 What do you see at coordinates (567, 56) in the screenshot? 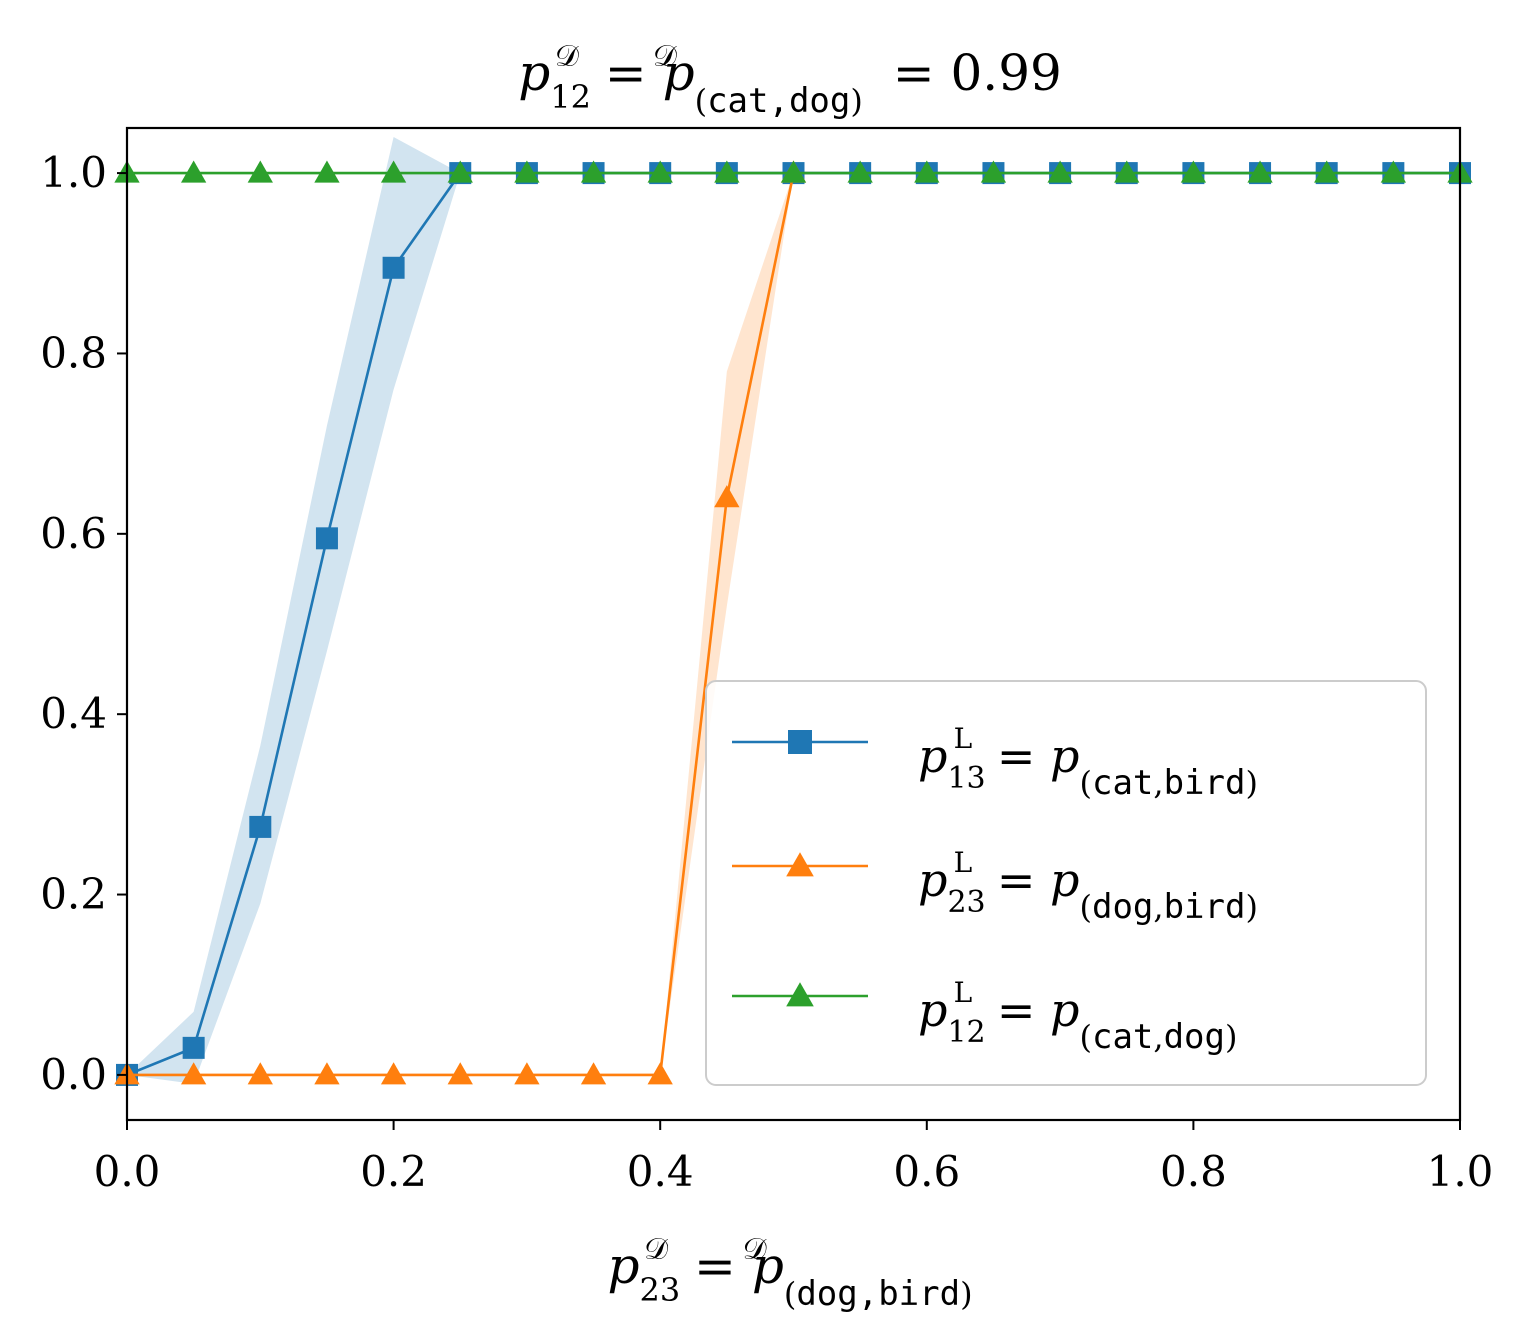
I see `title-lhs-sup: 𝒟` at bounding box center [567, 56].